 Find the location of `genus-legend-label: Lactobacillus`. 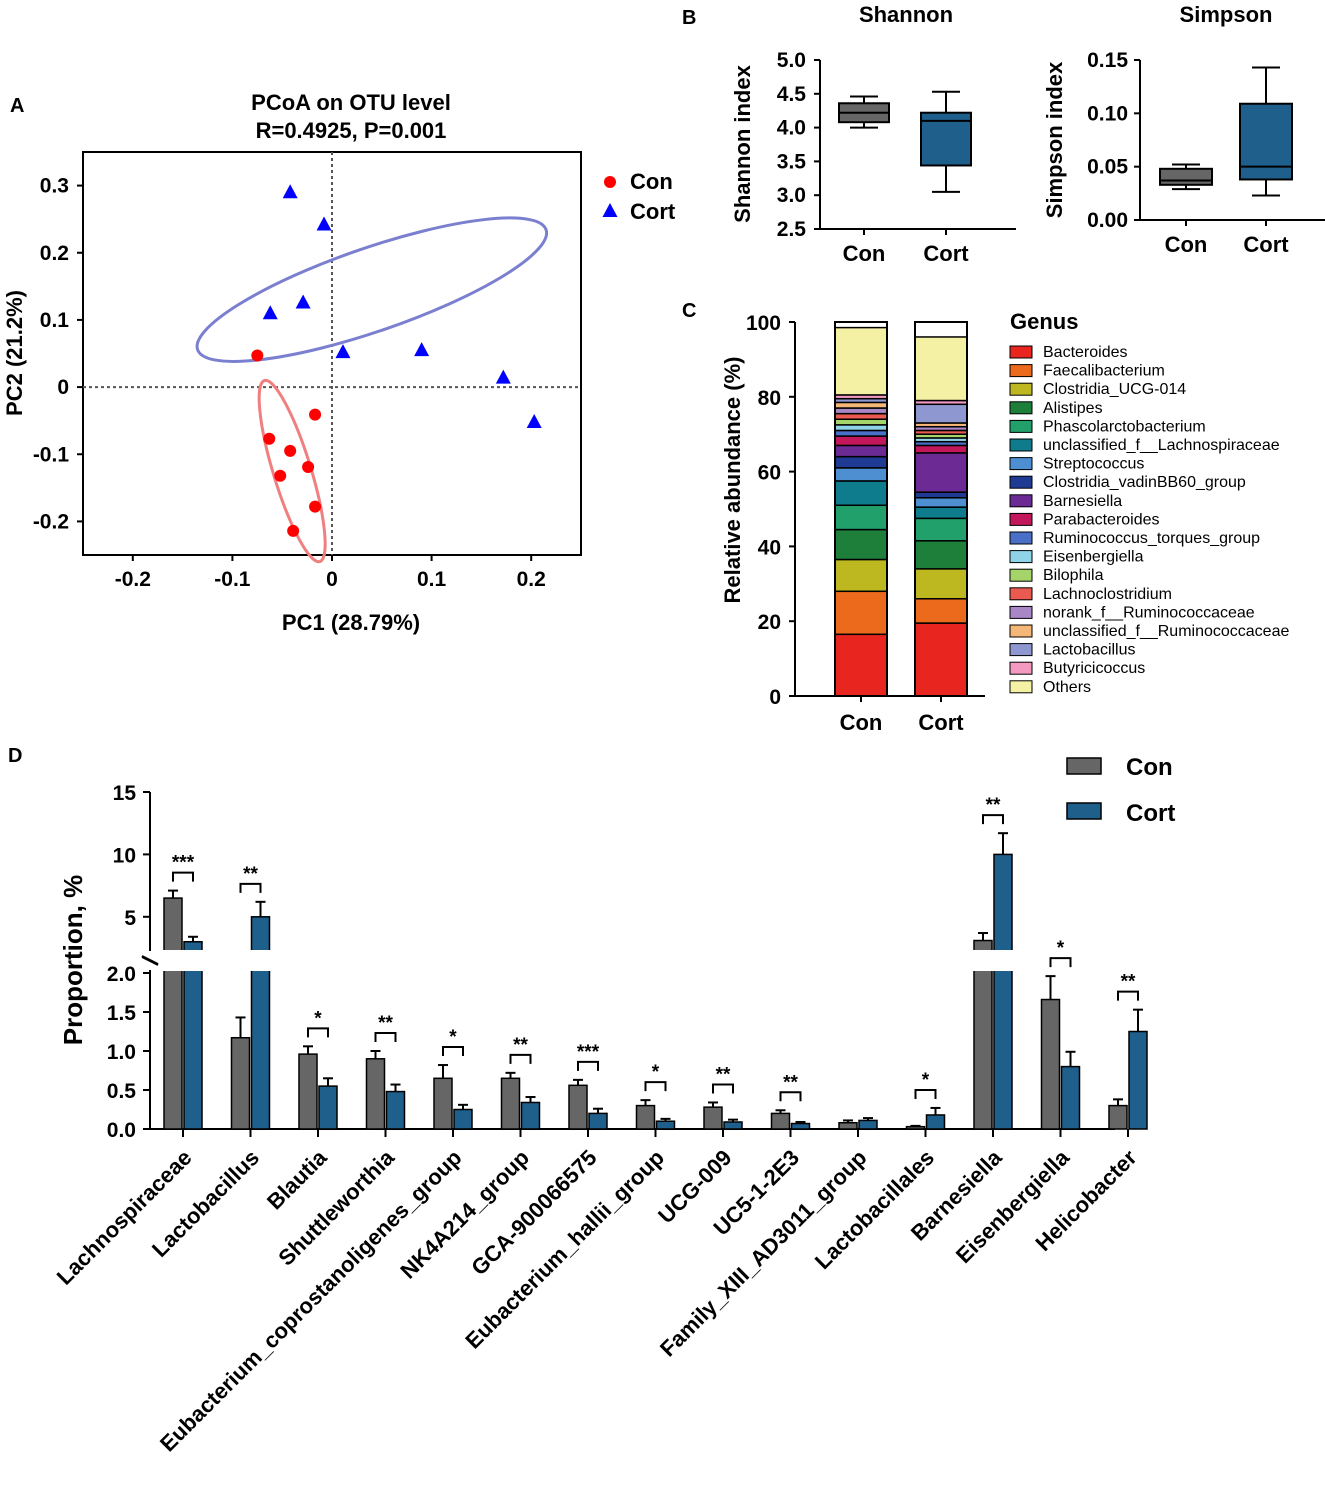

genus-legend-label: Lactobacillus is located at coordinates (1089, 650).